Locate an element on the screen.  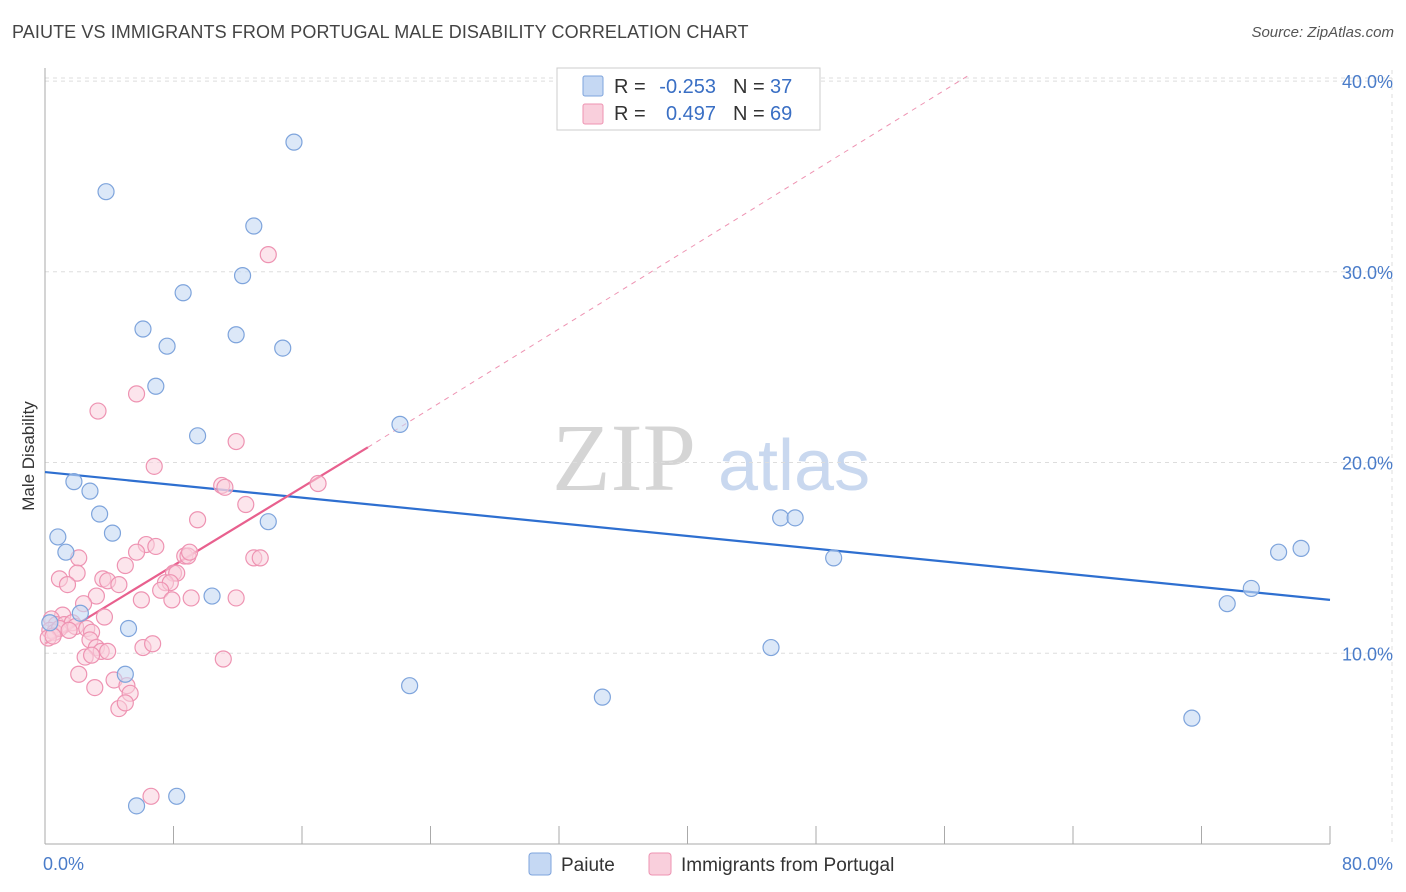
legend-r-label-1: R = is located at coordinates (630, 87).